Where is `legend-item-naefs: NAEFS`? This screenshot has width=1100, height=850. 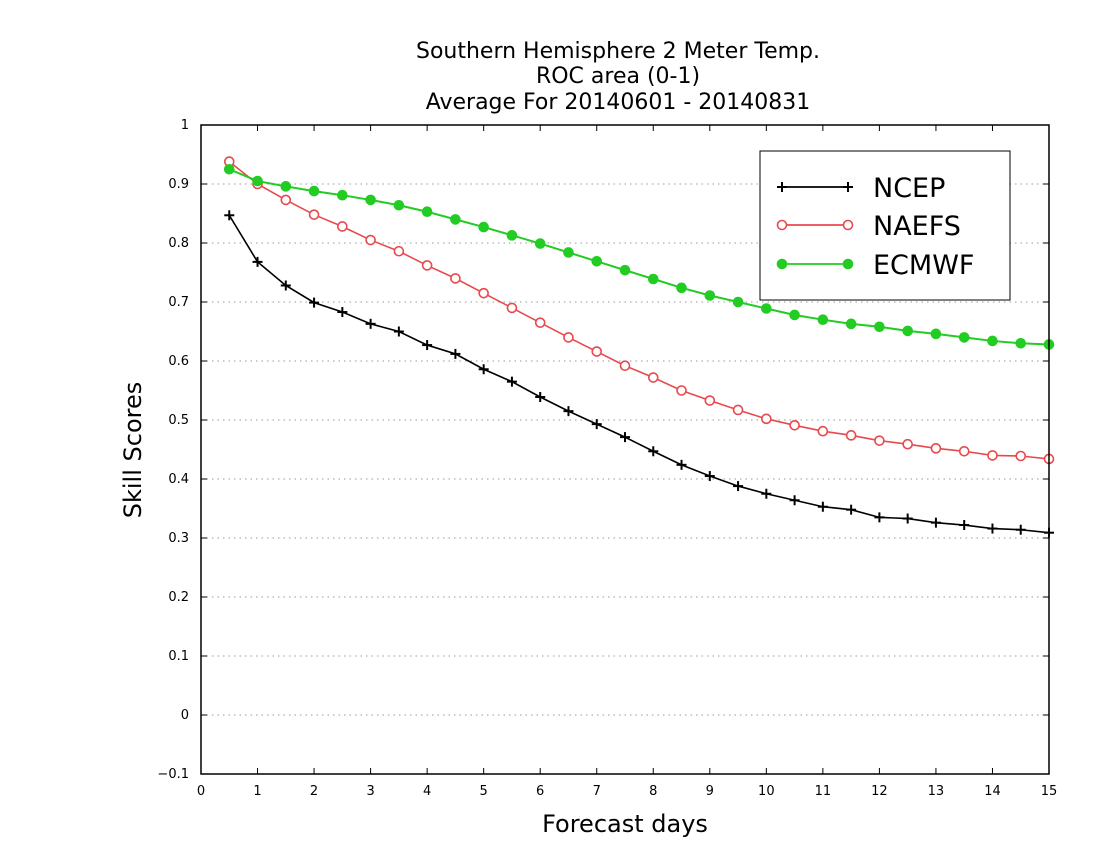
legend-item-naefs: NAEFS is located at coordinates (868, 226).